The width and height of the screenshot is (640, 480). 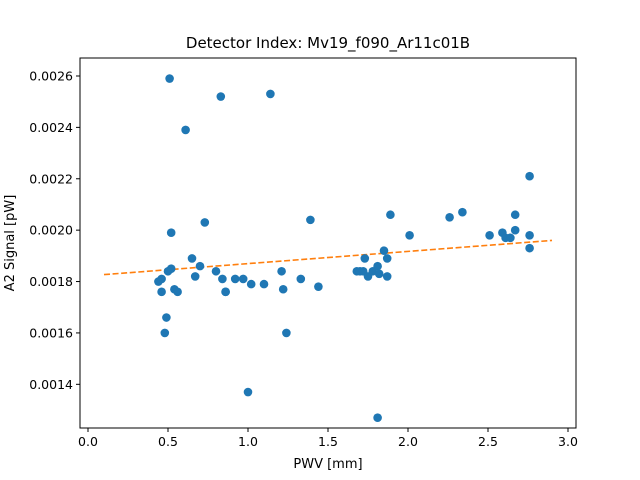 What do you see at coordinates (248, 441) in the screenshot?
I see `x-tick-label: 1.0` at bounding box center [248, 441].